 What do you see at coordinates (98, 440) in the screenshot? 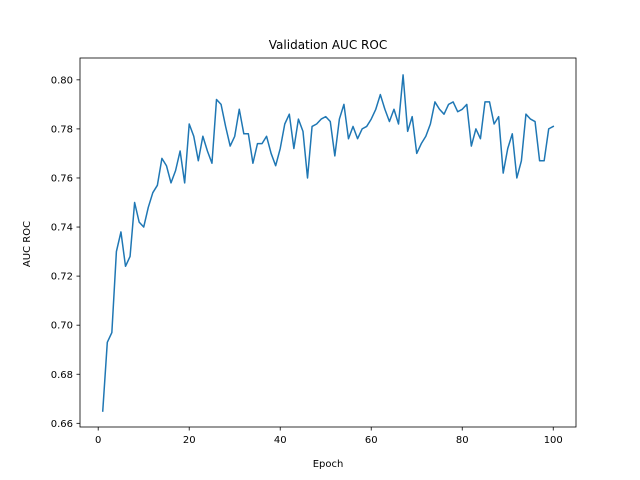
I see `x-tick-label: 0` at bounding box center [98, 440].